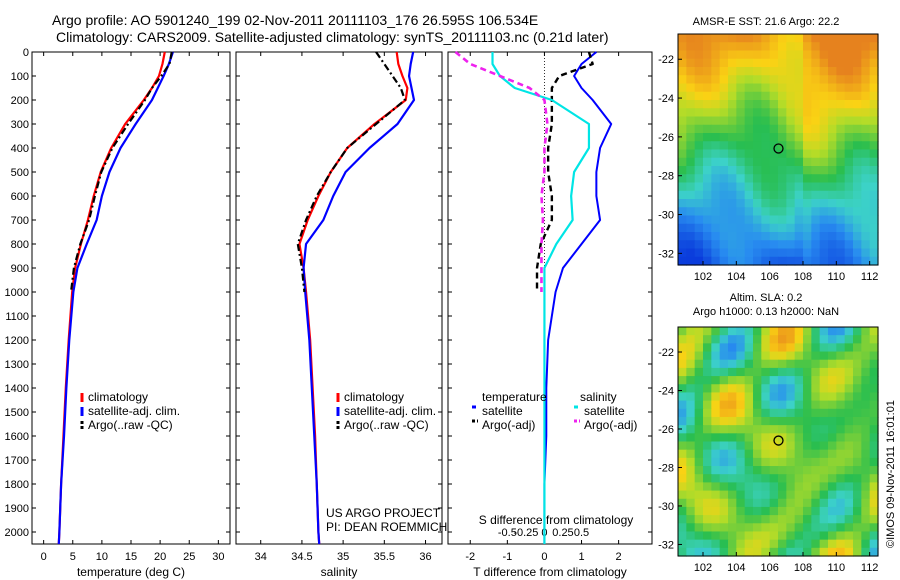 Image resolution: width=900 pixels, height=580 pixels. Describe the element at coordinates (837, 277) in the screenshot. I see `map-x-tick-label: 110` at that location.